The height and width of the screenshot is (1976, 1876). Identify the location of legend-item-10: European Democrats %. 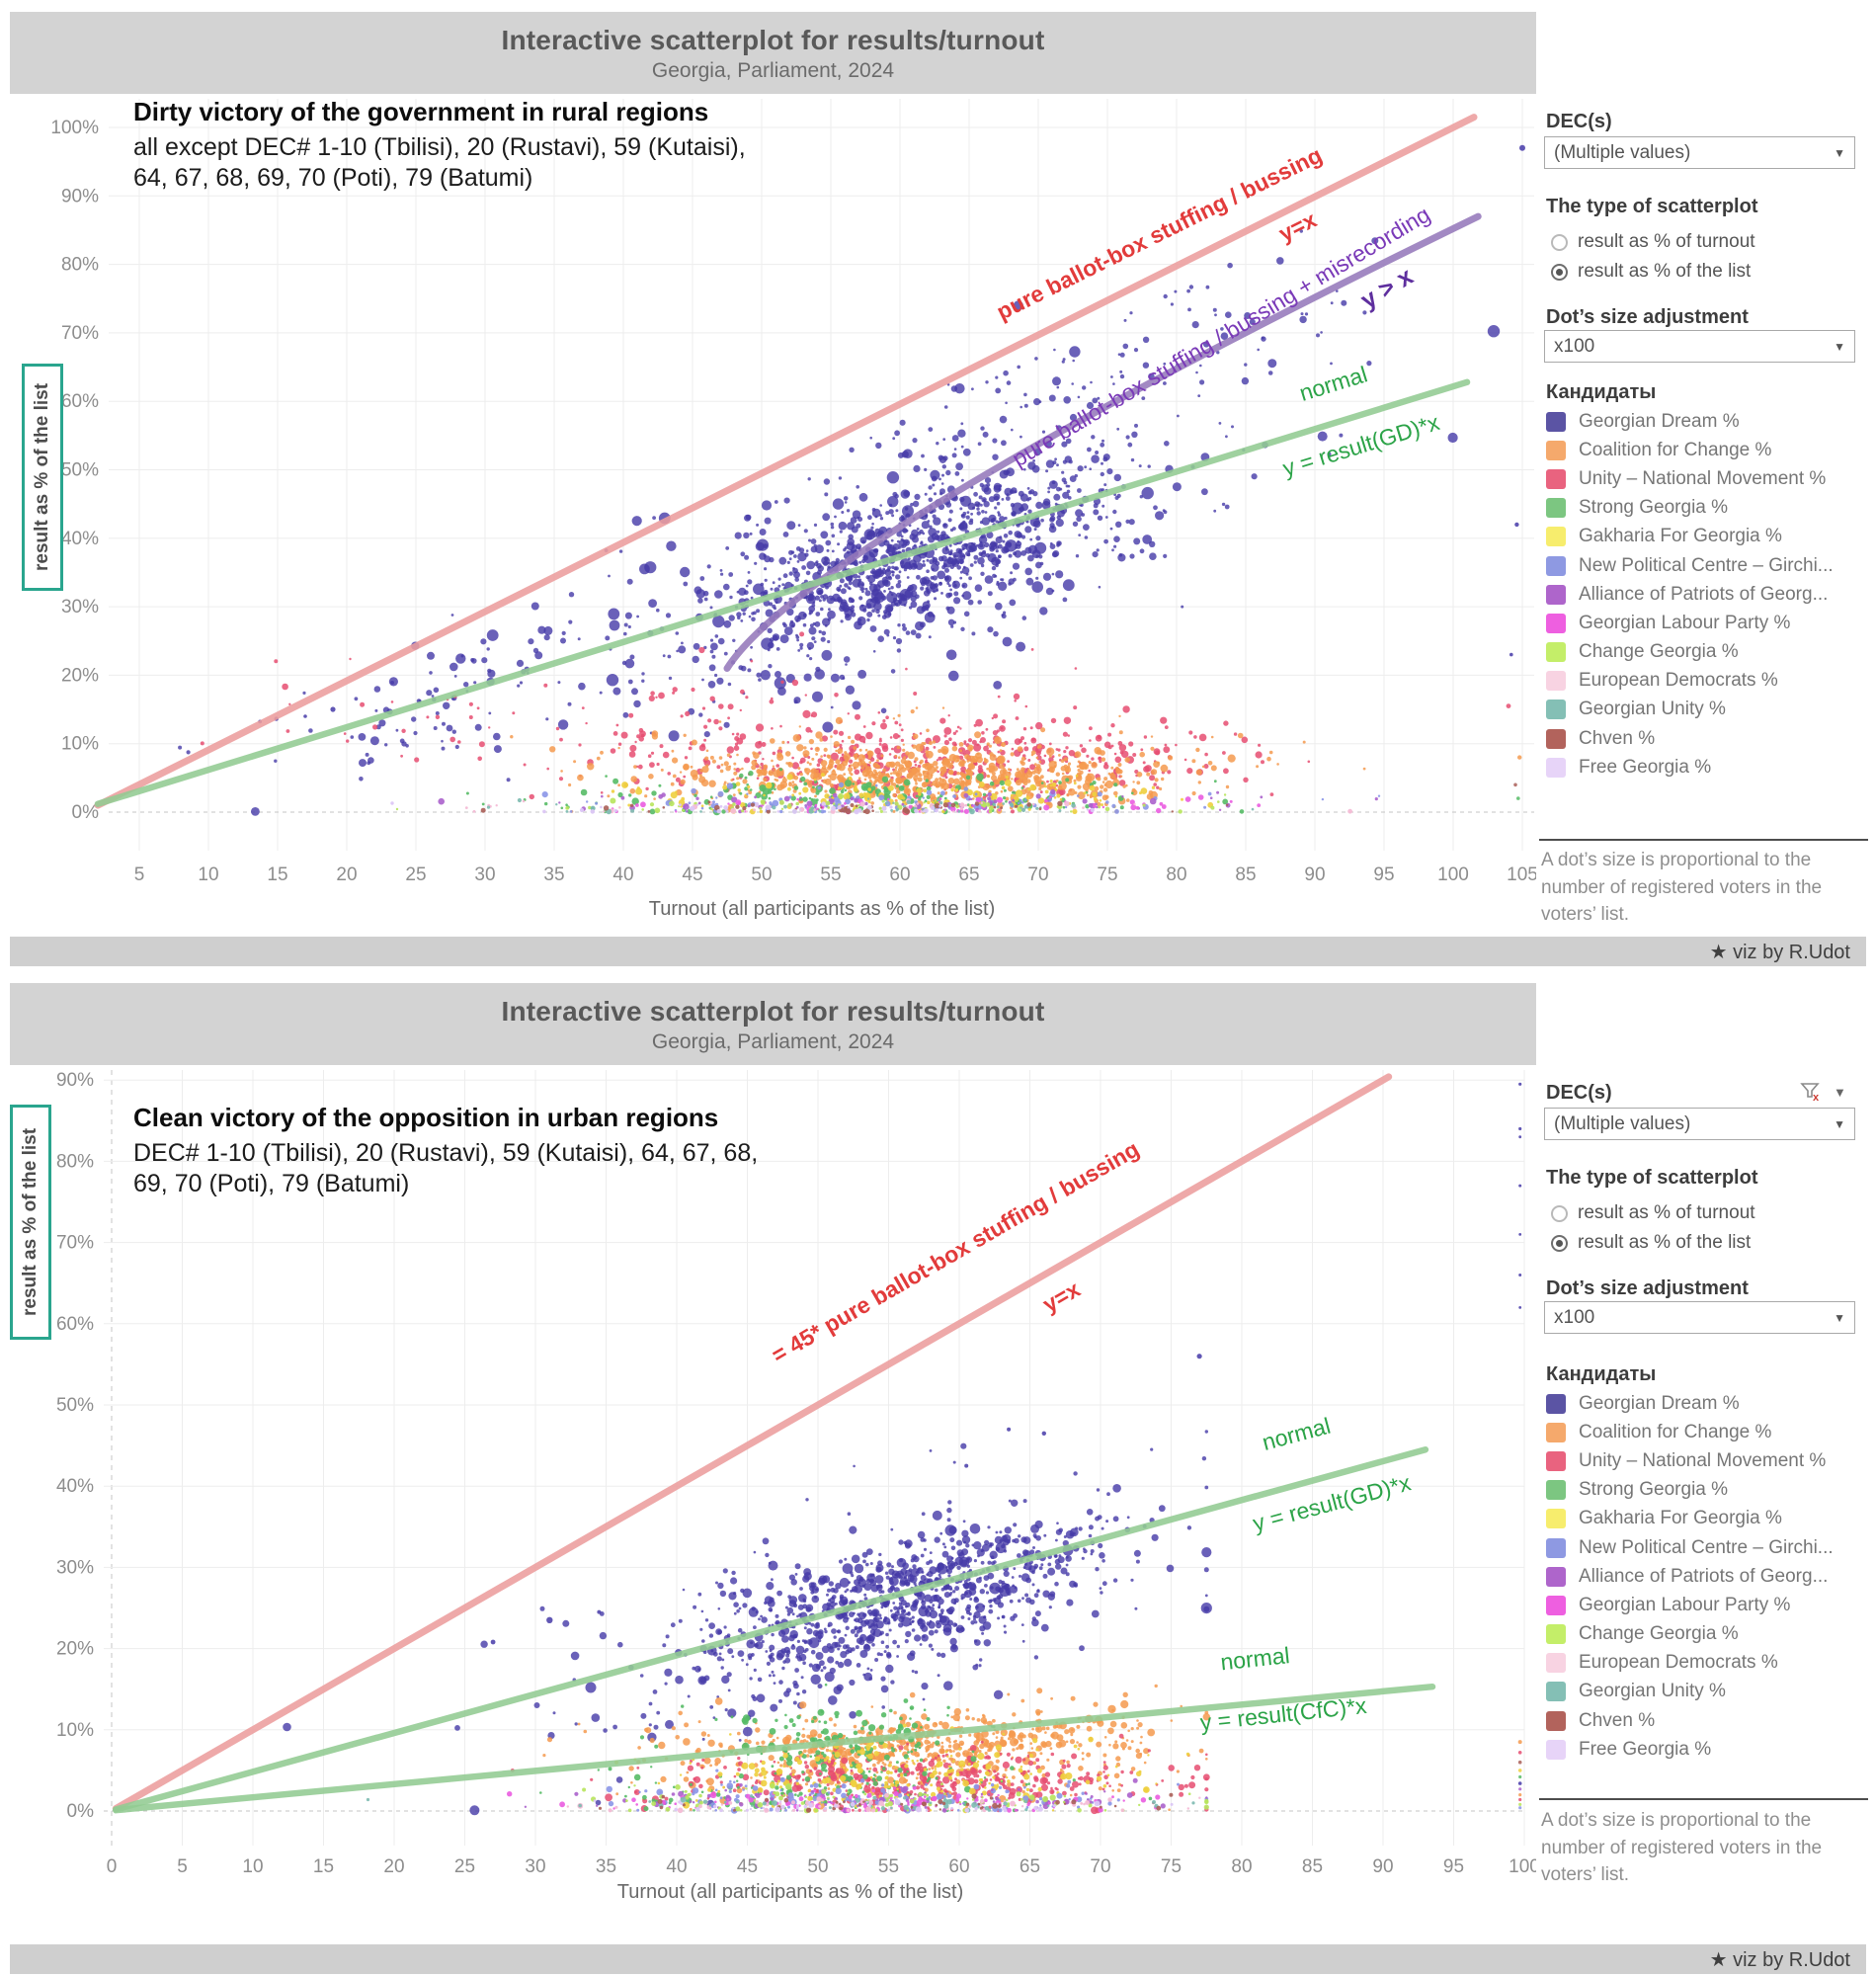
(1690, 681).